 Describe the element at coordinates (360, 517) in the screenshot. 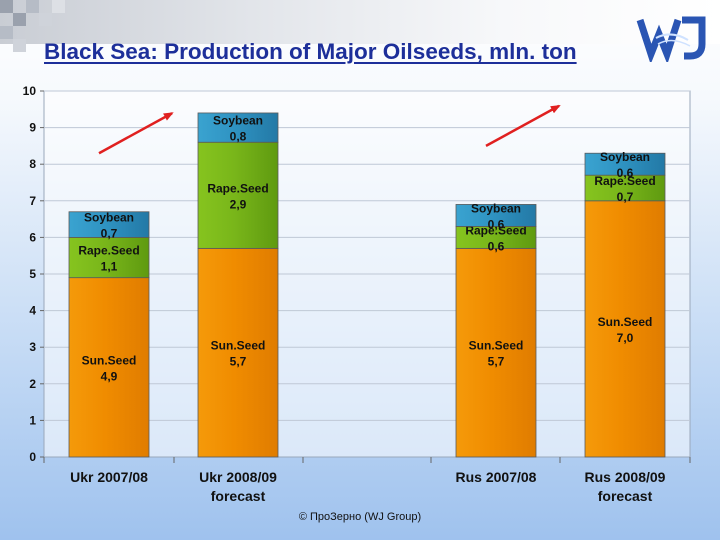

I see `copyright-text: © ПроЗерно (WJ Group)` at that location.